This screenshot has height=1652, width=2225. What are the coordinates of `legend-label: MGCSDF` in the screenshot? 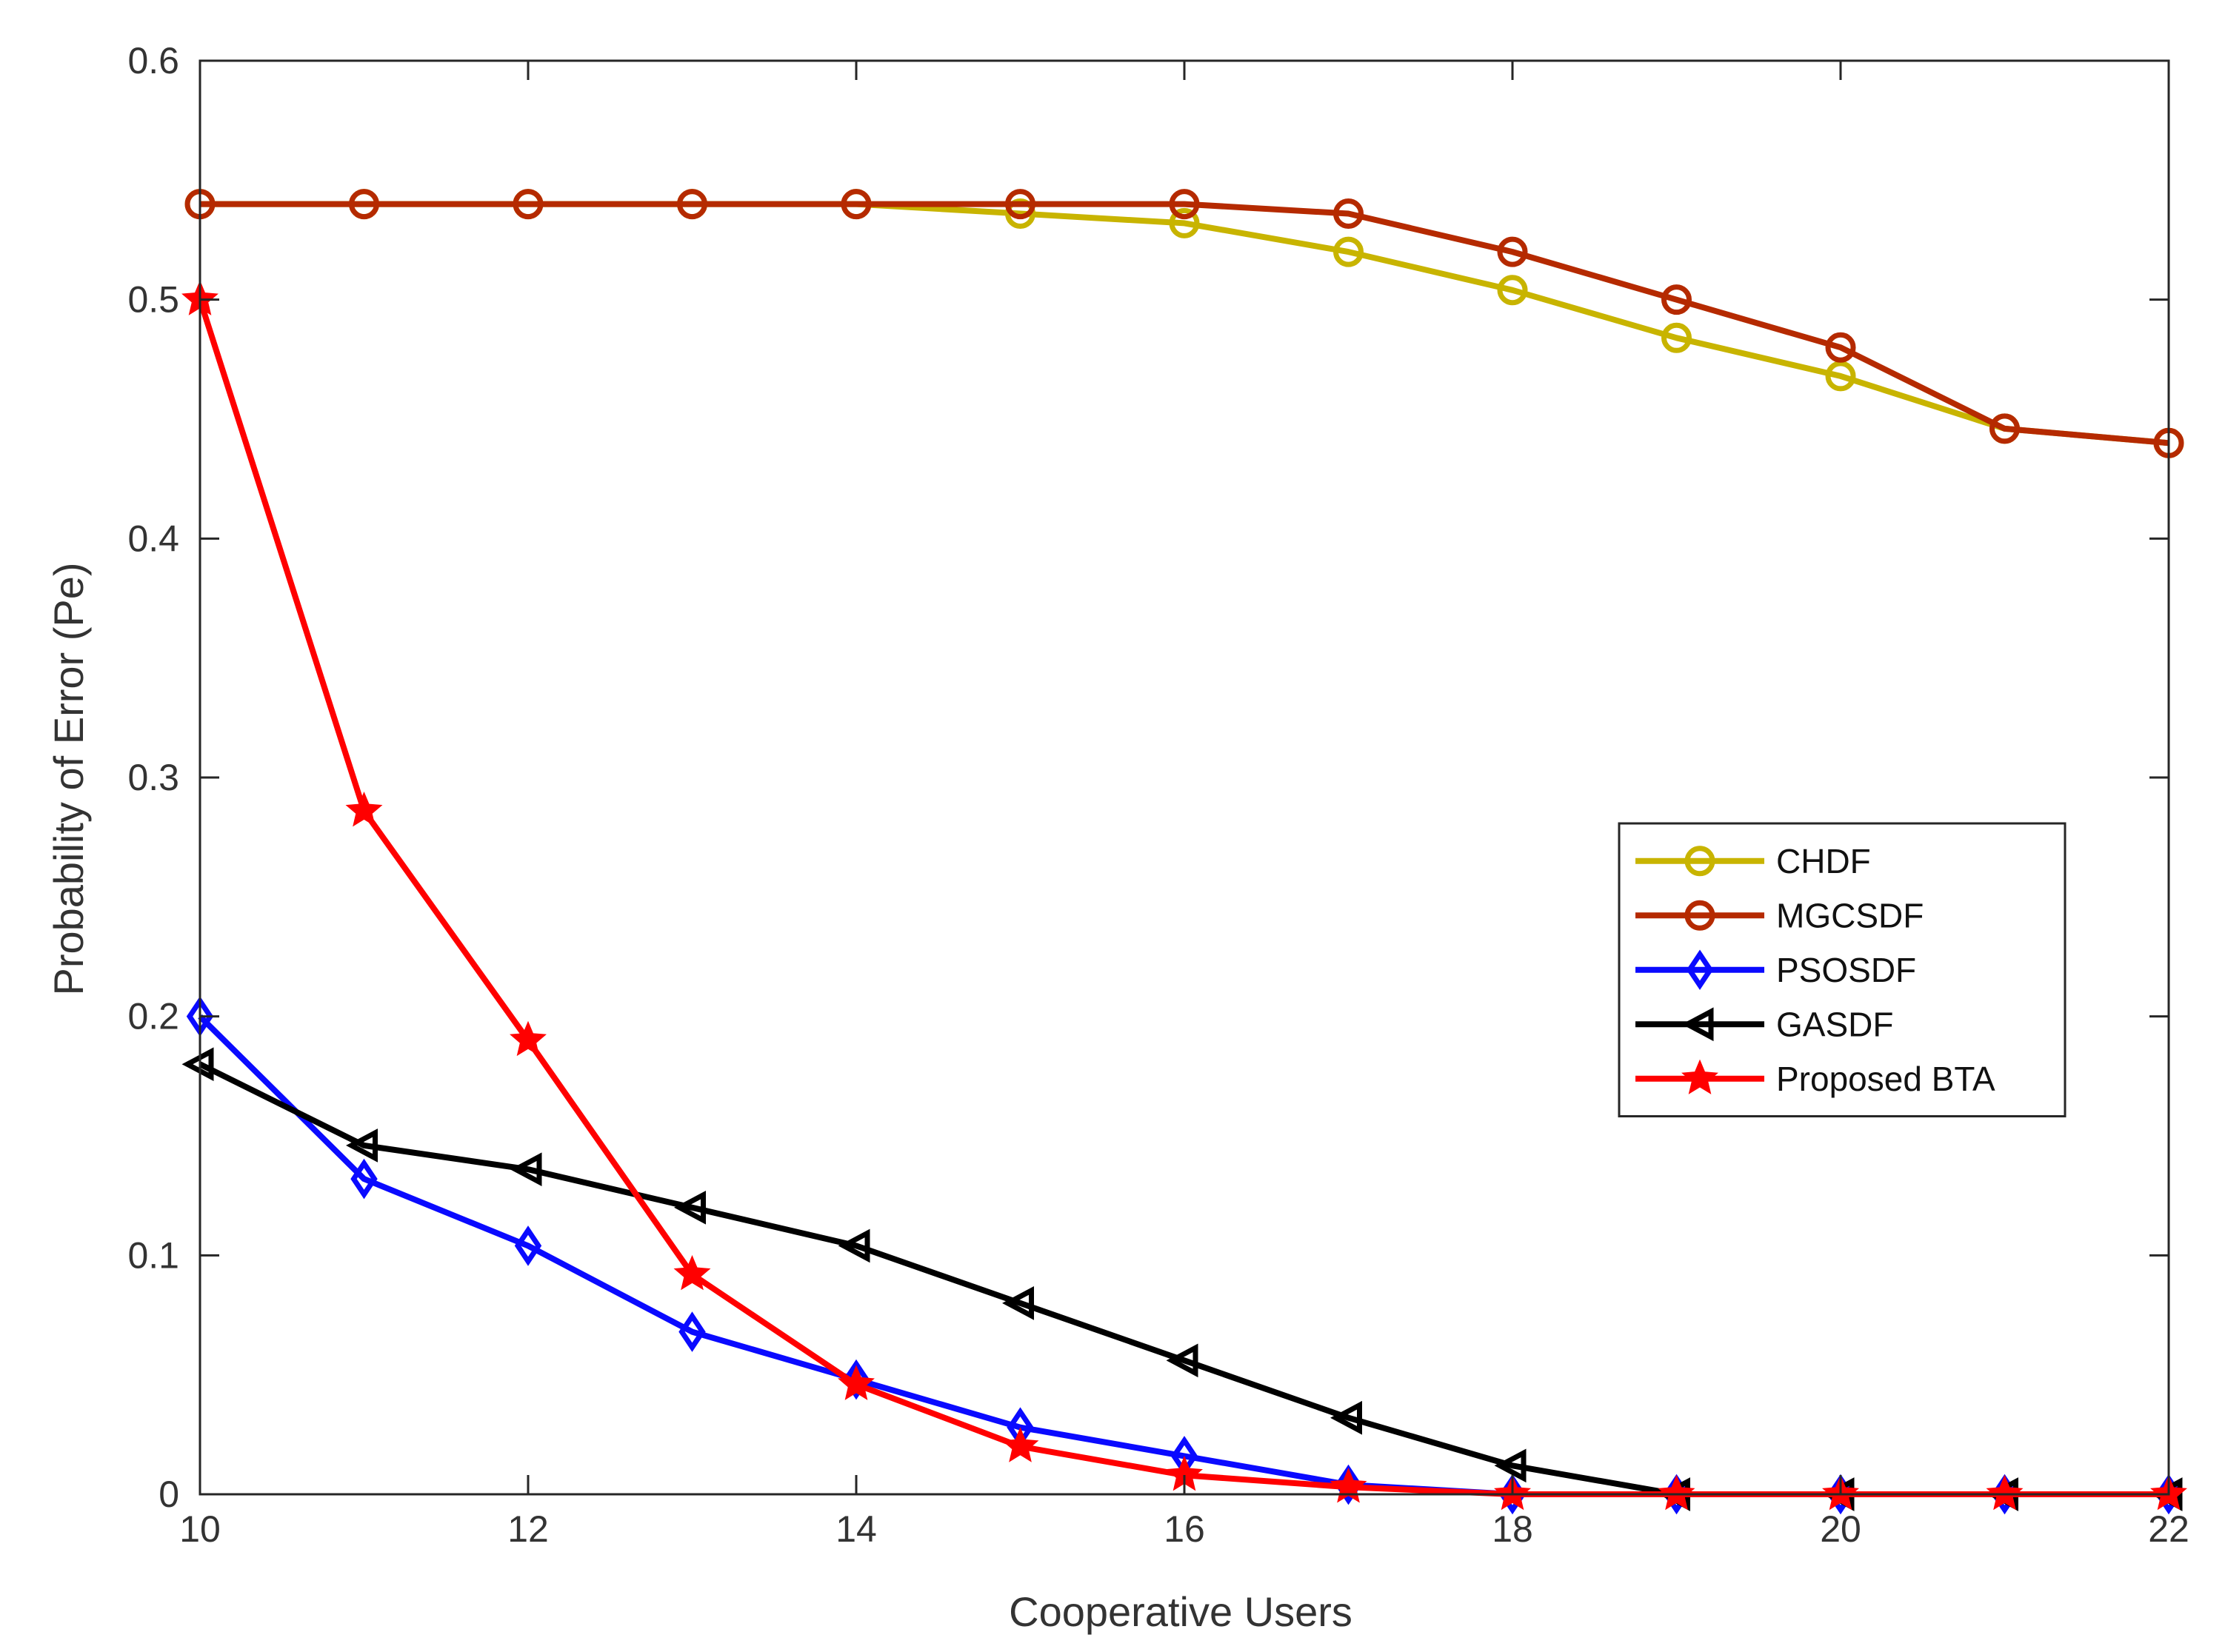 It's located at (1850, 915).